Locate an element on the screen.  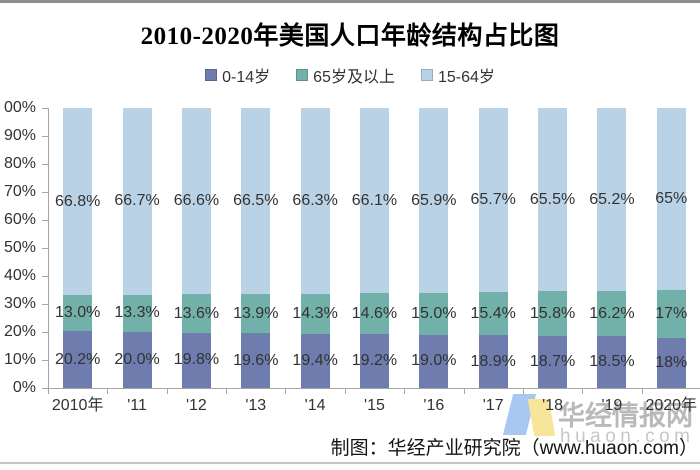
data-label: 17% is located at coordinates (671, 313).